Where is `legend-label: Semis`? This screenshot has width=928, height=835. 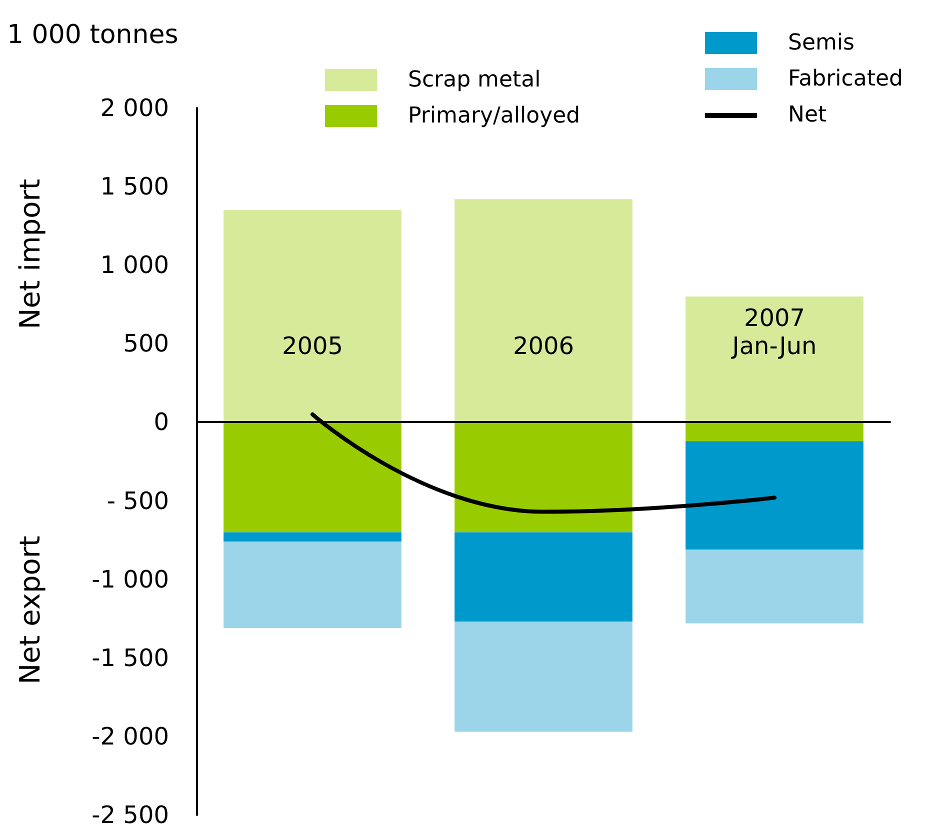 legend-label: Semis is located at coordinates (821, 43).